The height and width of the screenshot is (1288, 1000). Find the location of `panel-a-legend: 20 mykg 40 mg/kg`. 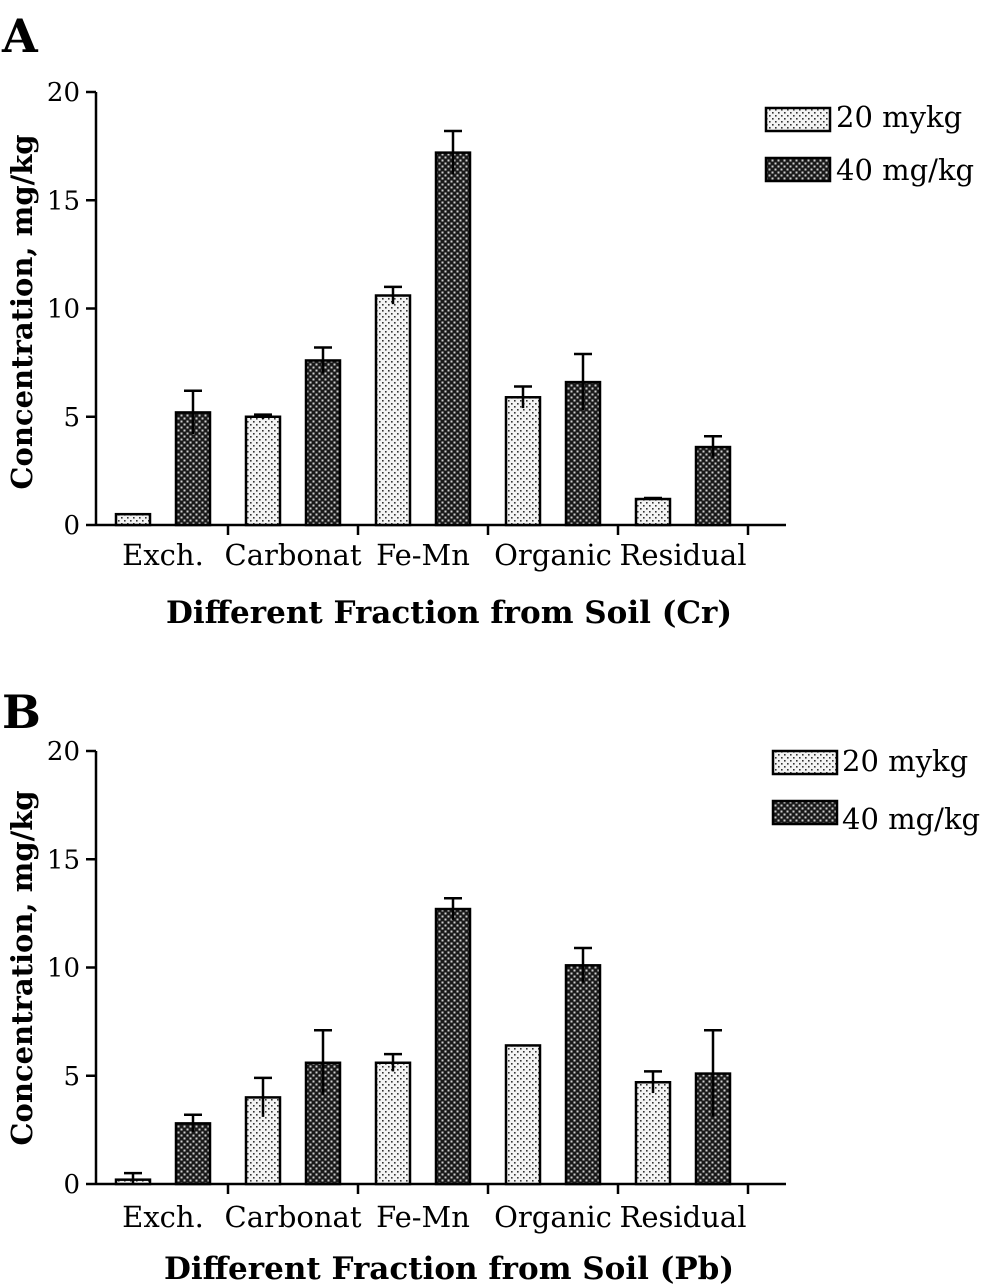

panel-a-legend: 20 mykg 40 mg/kg is located at coordinates (869, 143).